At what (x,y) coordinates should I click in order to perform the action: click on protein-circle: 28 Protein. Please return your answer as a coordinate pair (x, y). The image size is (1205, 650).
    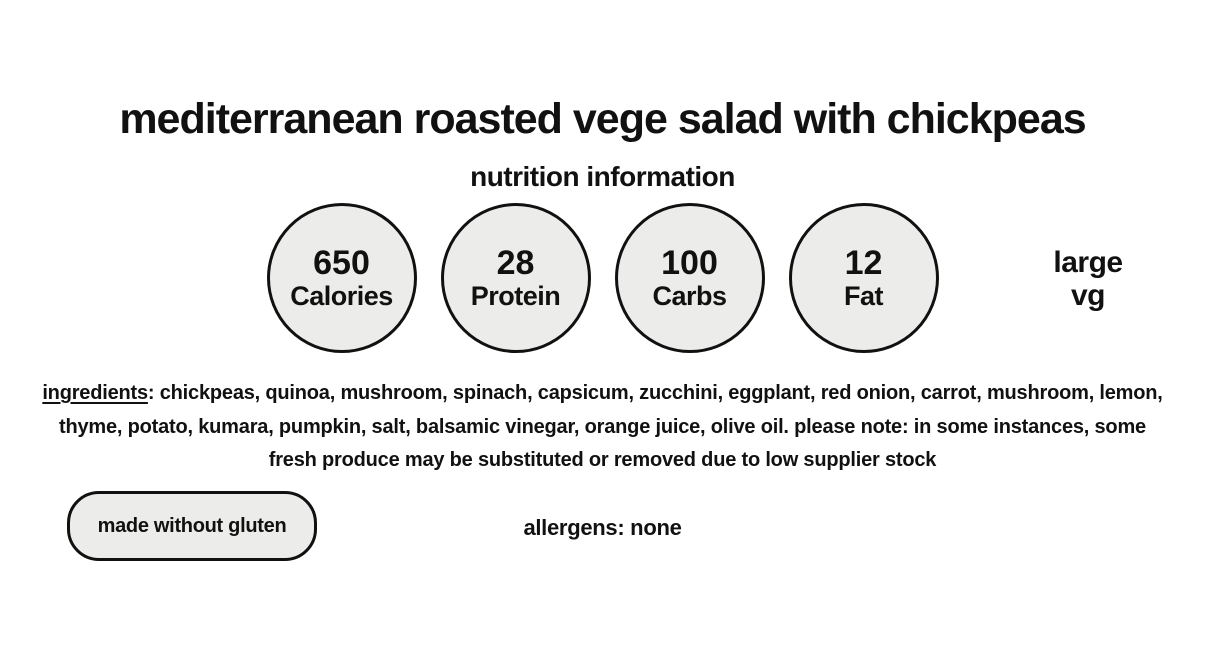
    Looking at the image, I should click on (515, 278).